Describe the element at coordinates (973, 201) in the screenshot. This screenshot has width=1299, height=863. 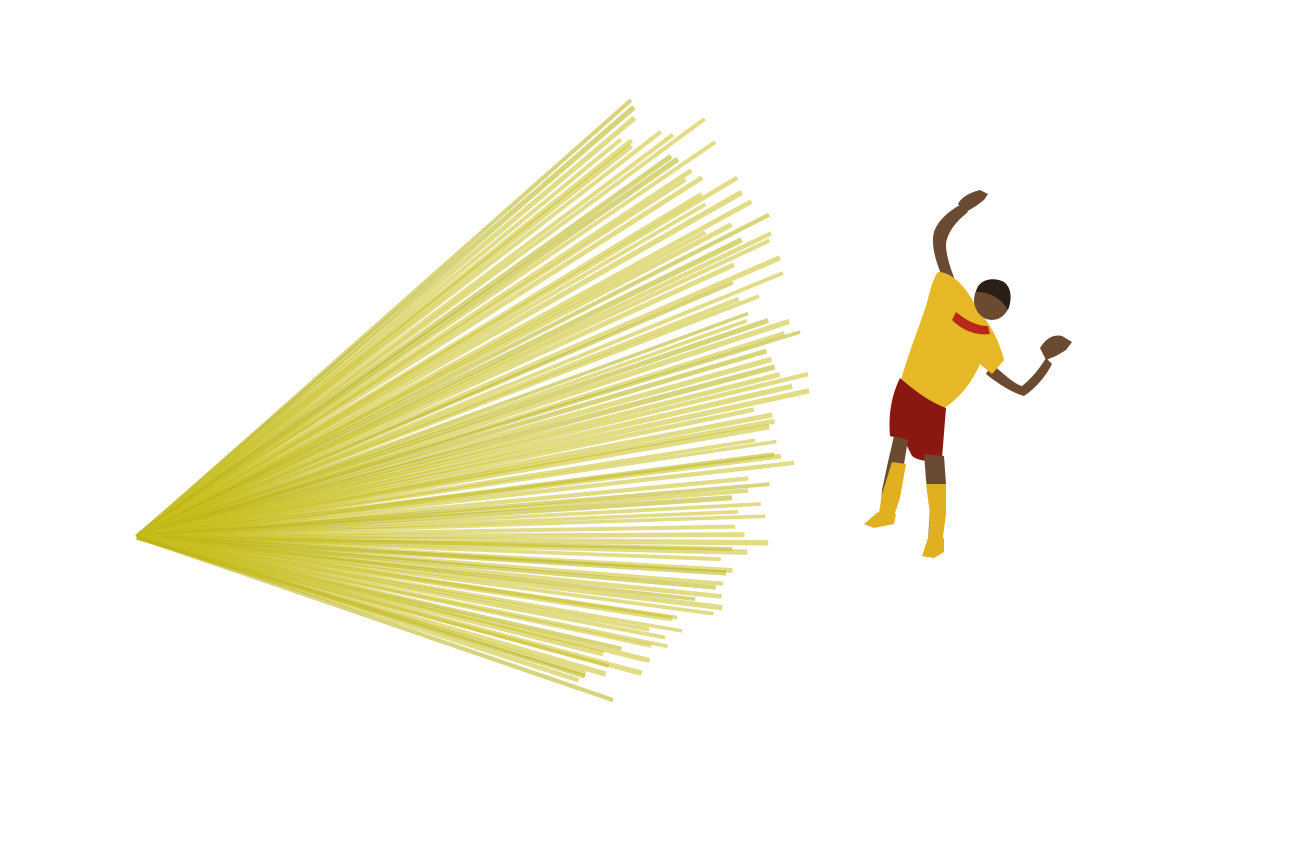
I see `raised-hand` at that location.